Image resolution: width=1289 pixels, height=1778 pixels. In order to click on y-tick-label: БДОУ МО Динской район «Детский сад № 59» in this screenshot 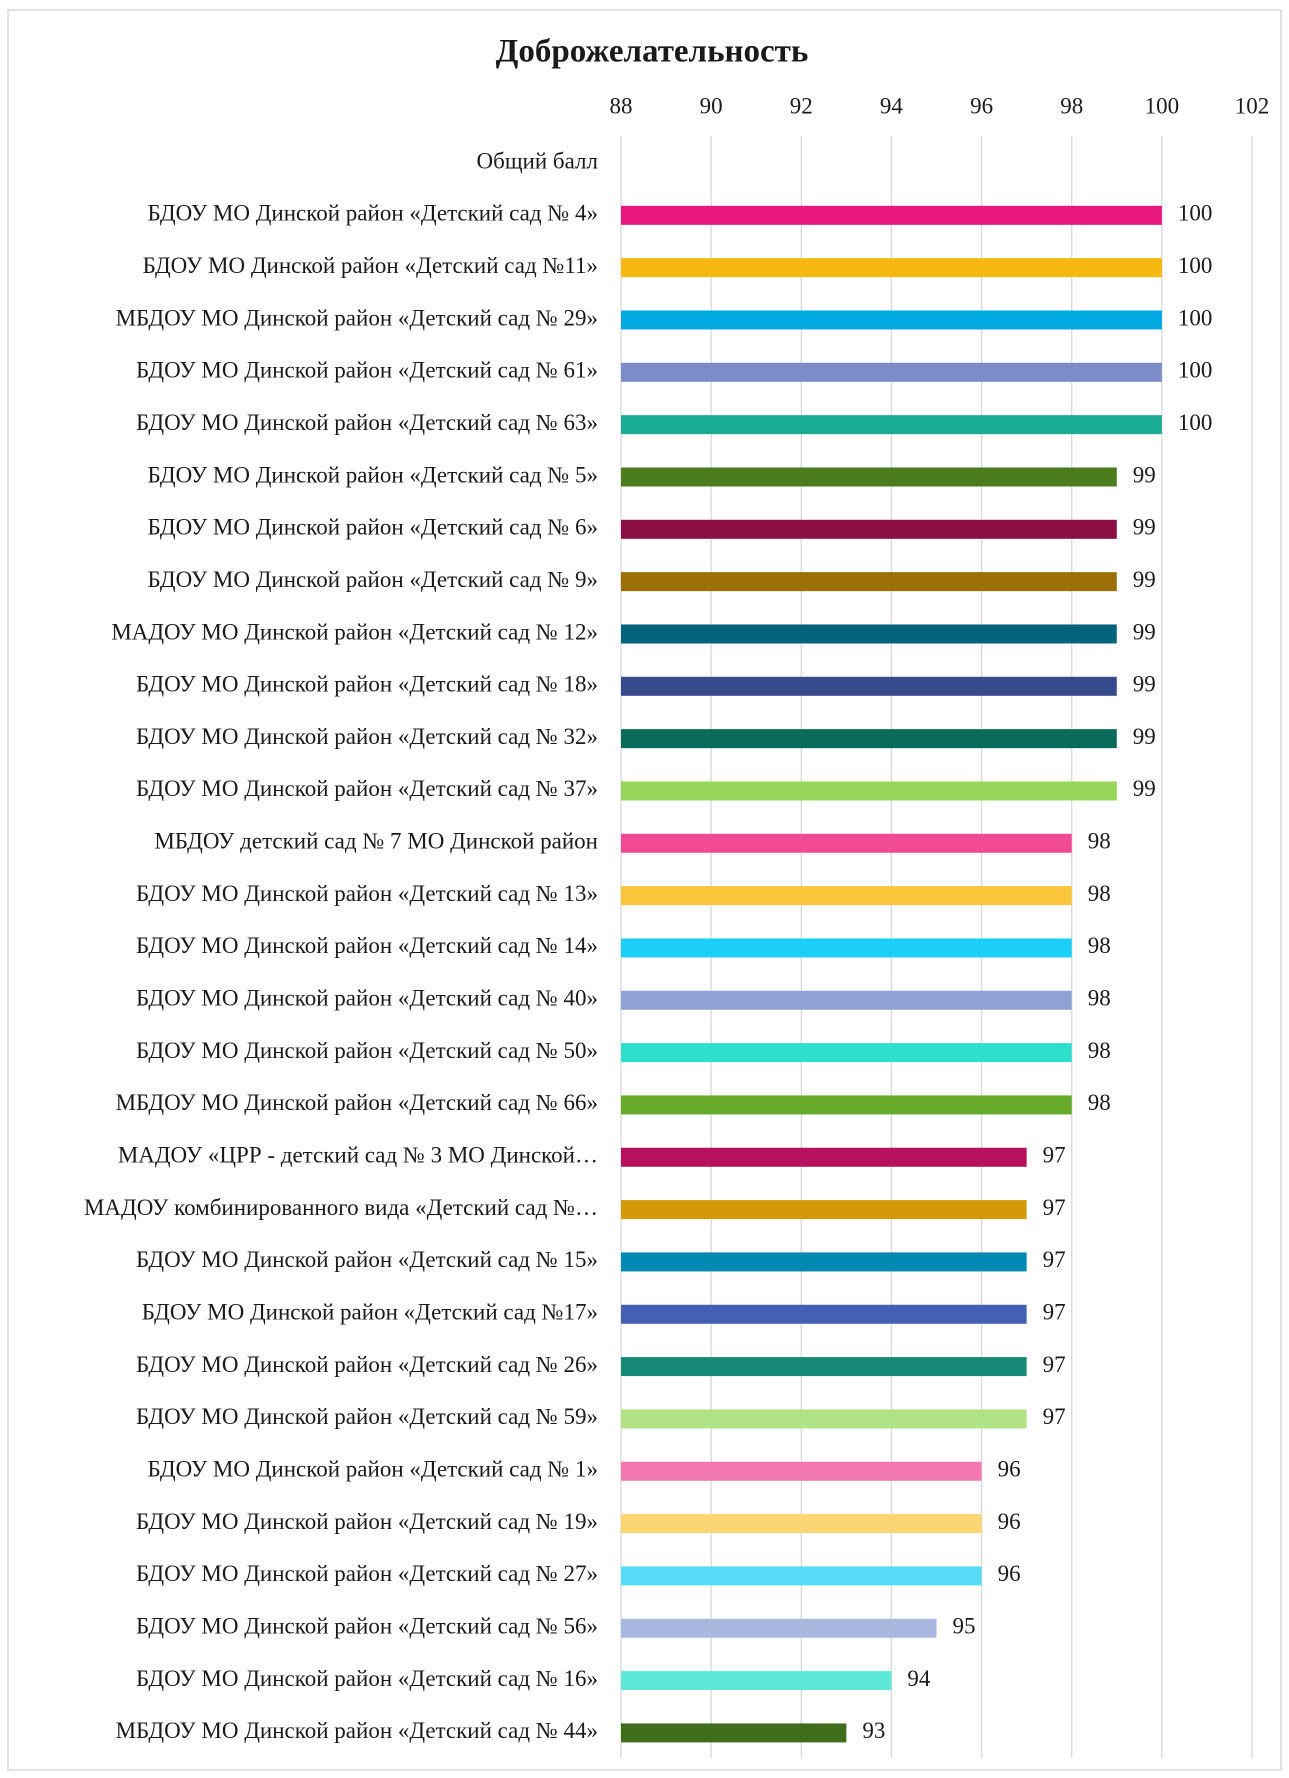, I will do `click(367, 1416)`.